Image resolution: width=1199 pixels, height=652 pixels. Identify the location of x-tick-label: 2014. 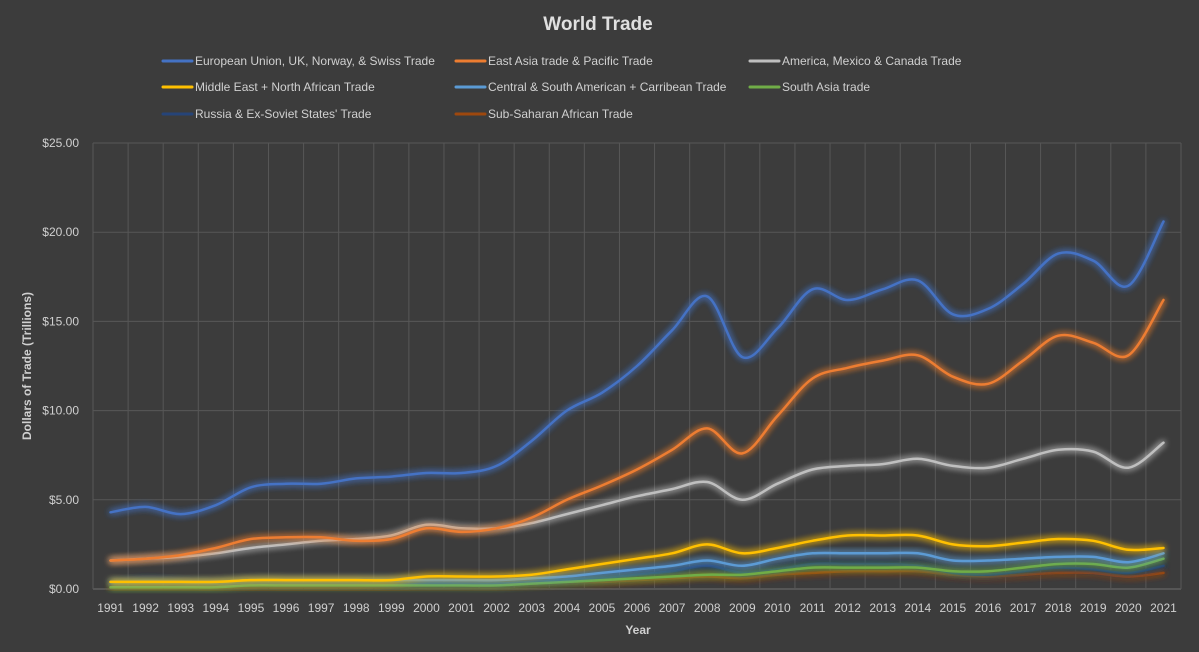
(917, 608).